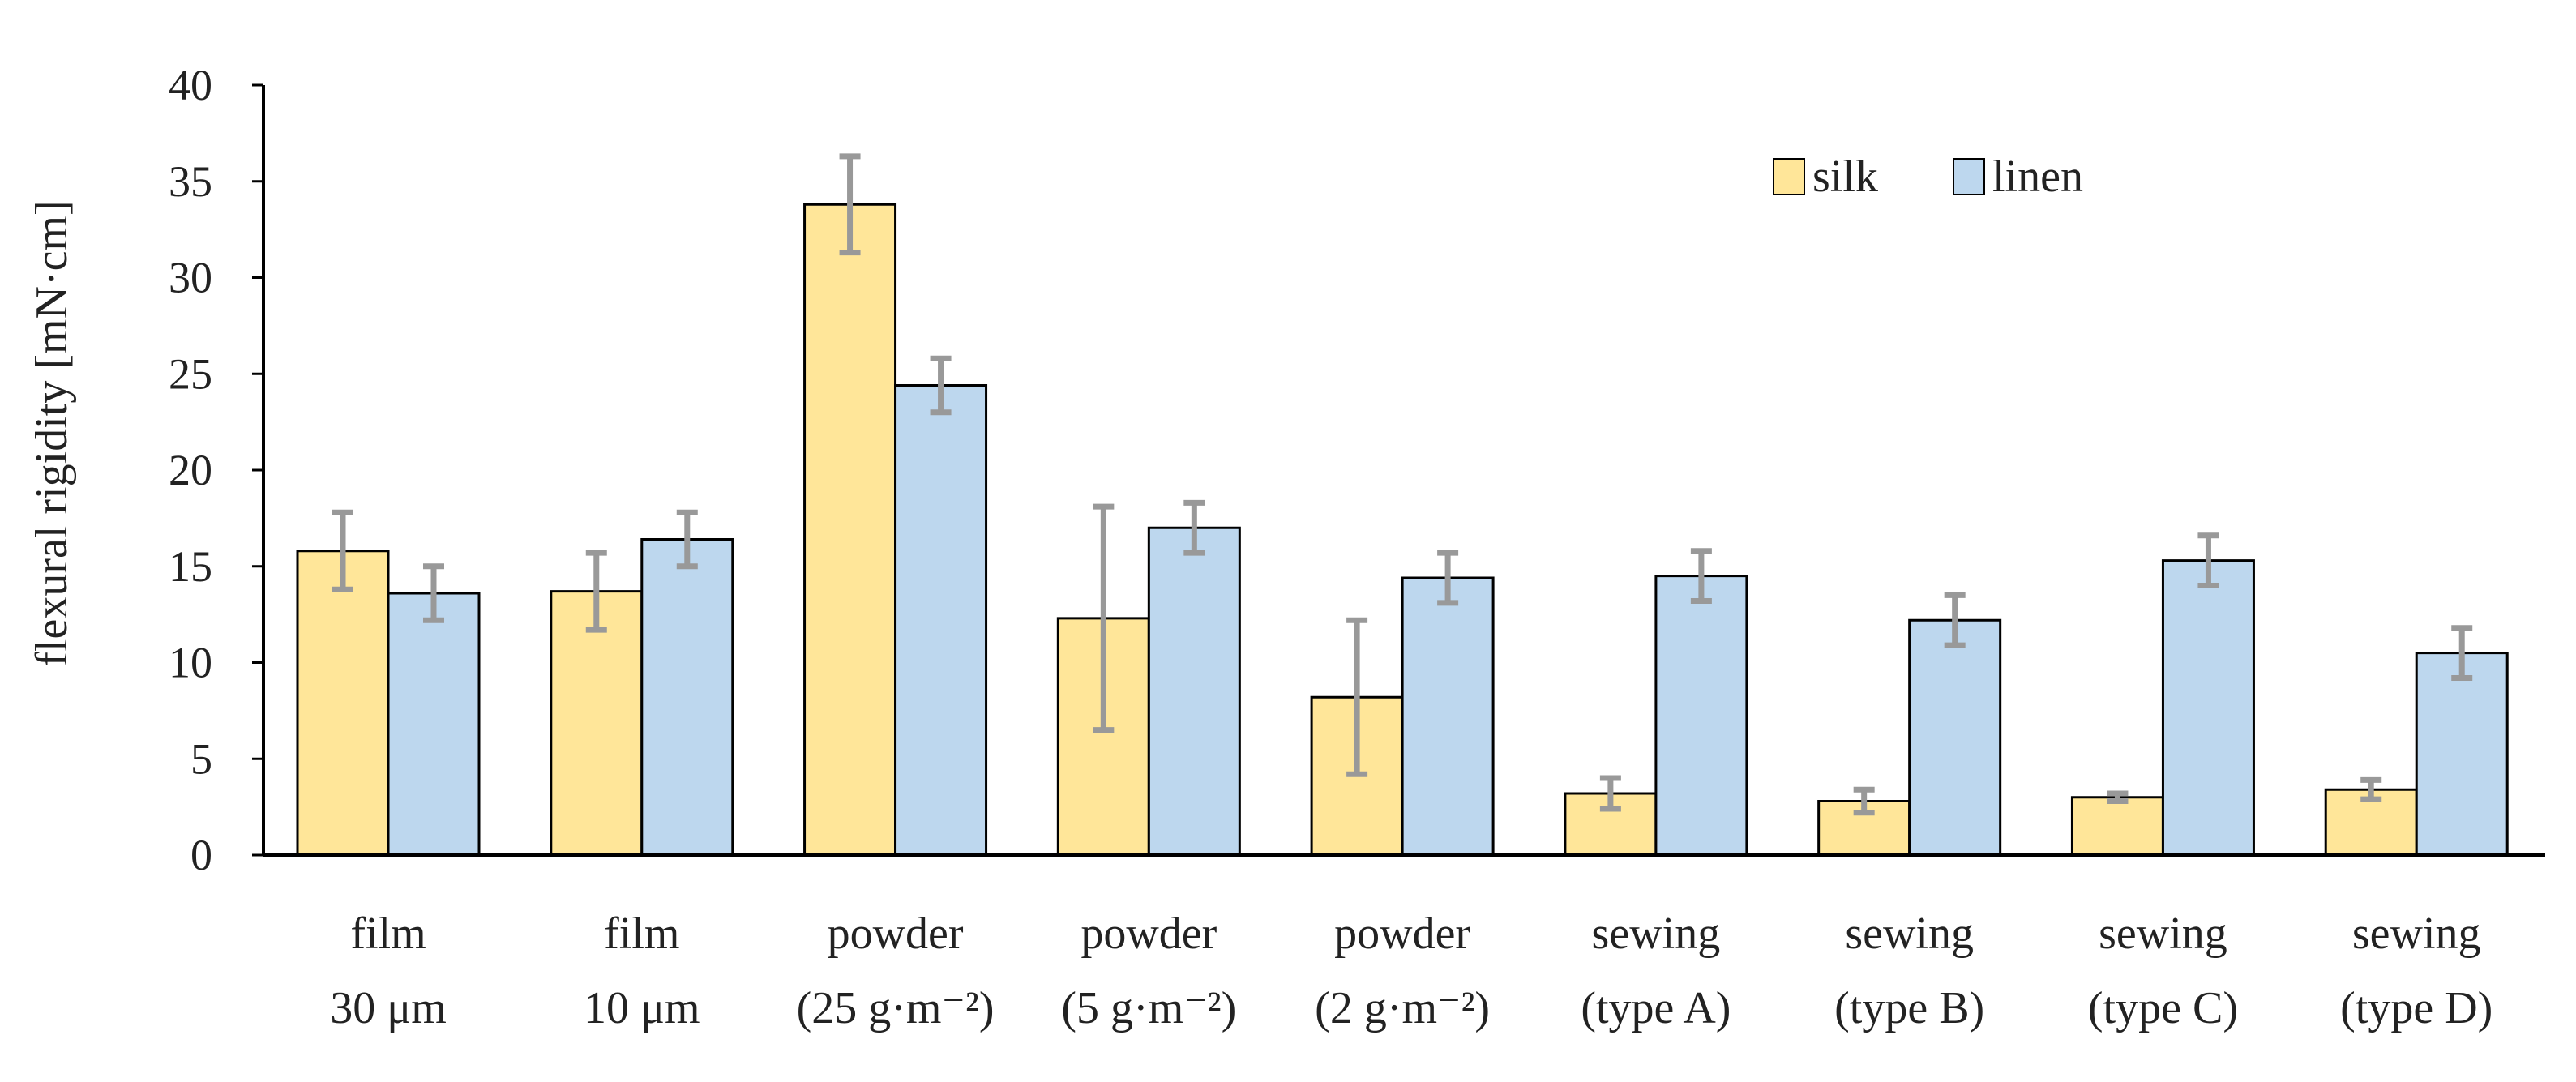 This screenshot has height=1082, width=2576. I want to click on category-label-line2: (type B), so click(1909, 1008).